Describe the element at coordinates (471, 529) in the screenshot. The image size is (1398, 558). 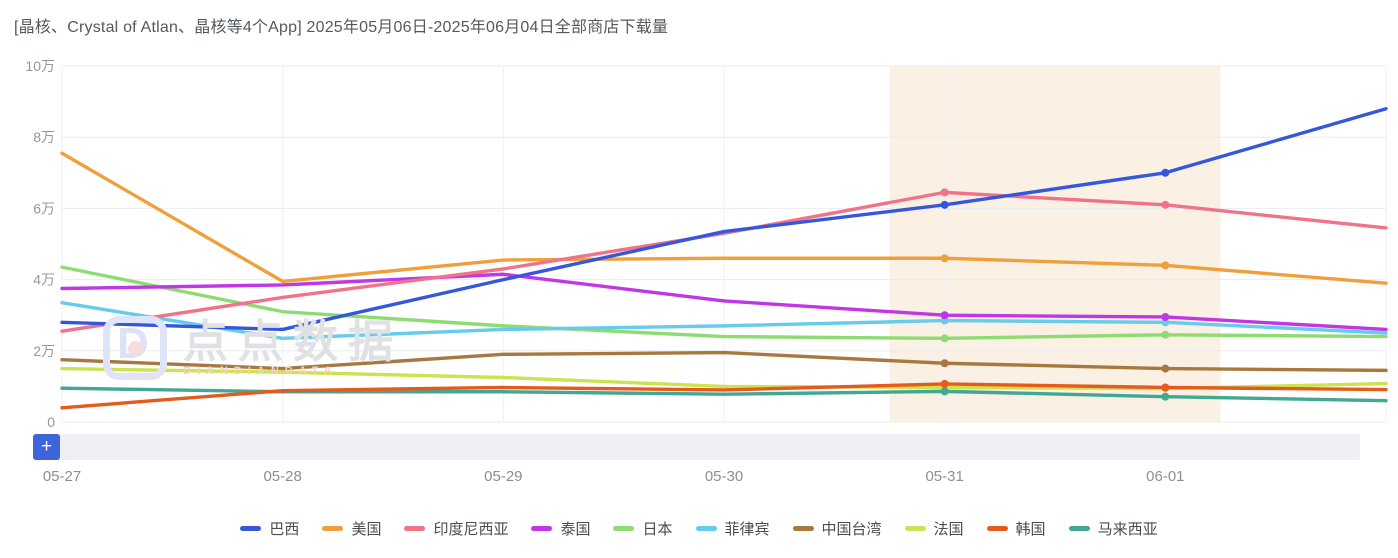
I see `legend-label: 印度尼西亚` at that location.